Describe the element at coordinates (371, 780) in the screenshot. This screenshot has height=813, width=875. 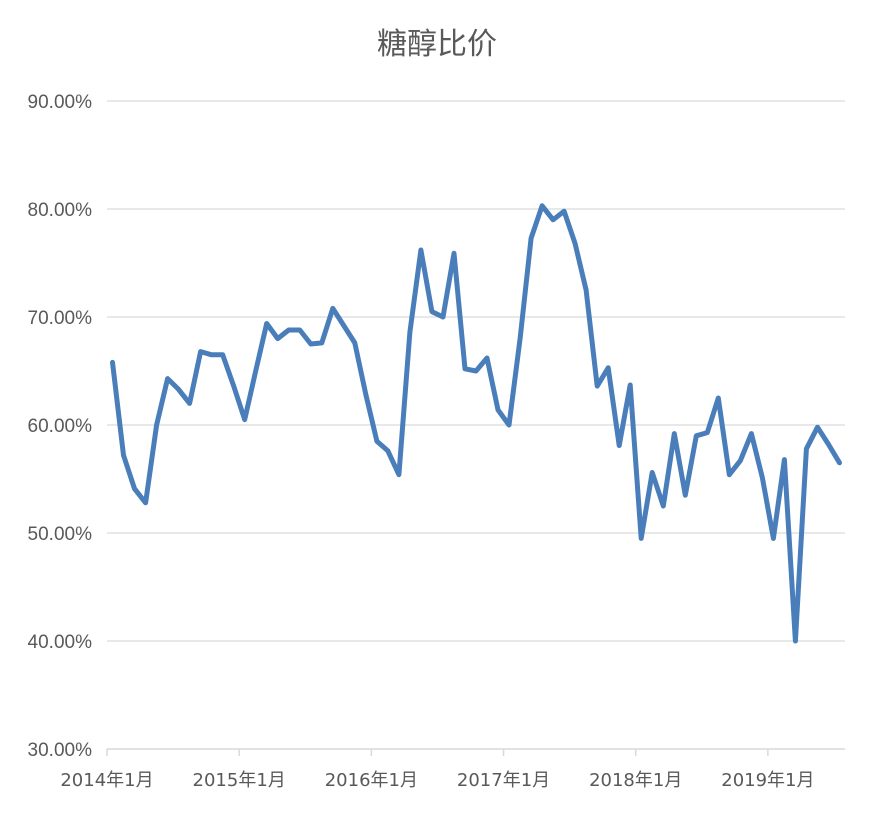
I see `x-tick-label: 2016年1月` at that location.